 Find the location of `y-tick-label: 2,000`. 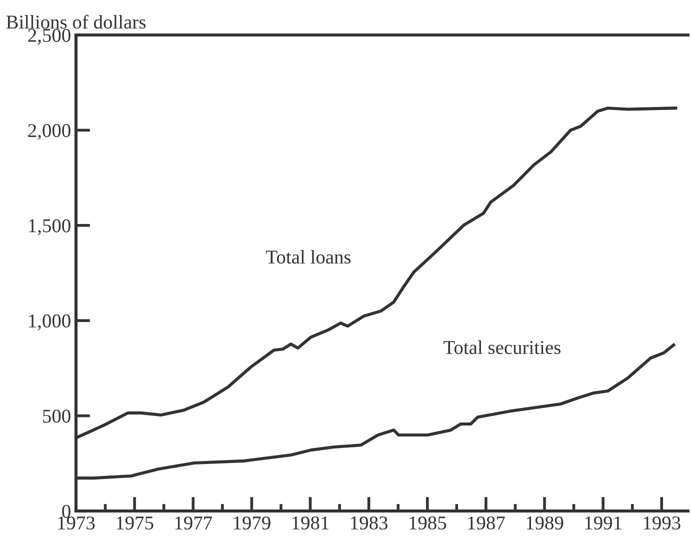

y-tick-label: 2,000 is located at coordinates (49, 132).